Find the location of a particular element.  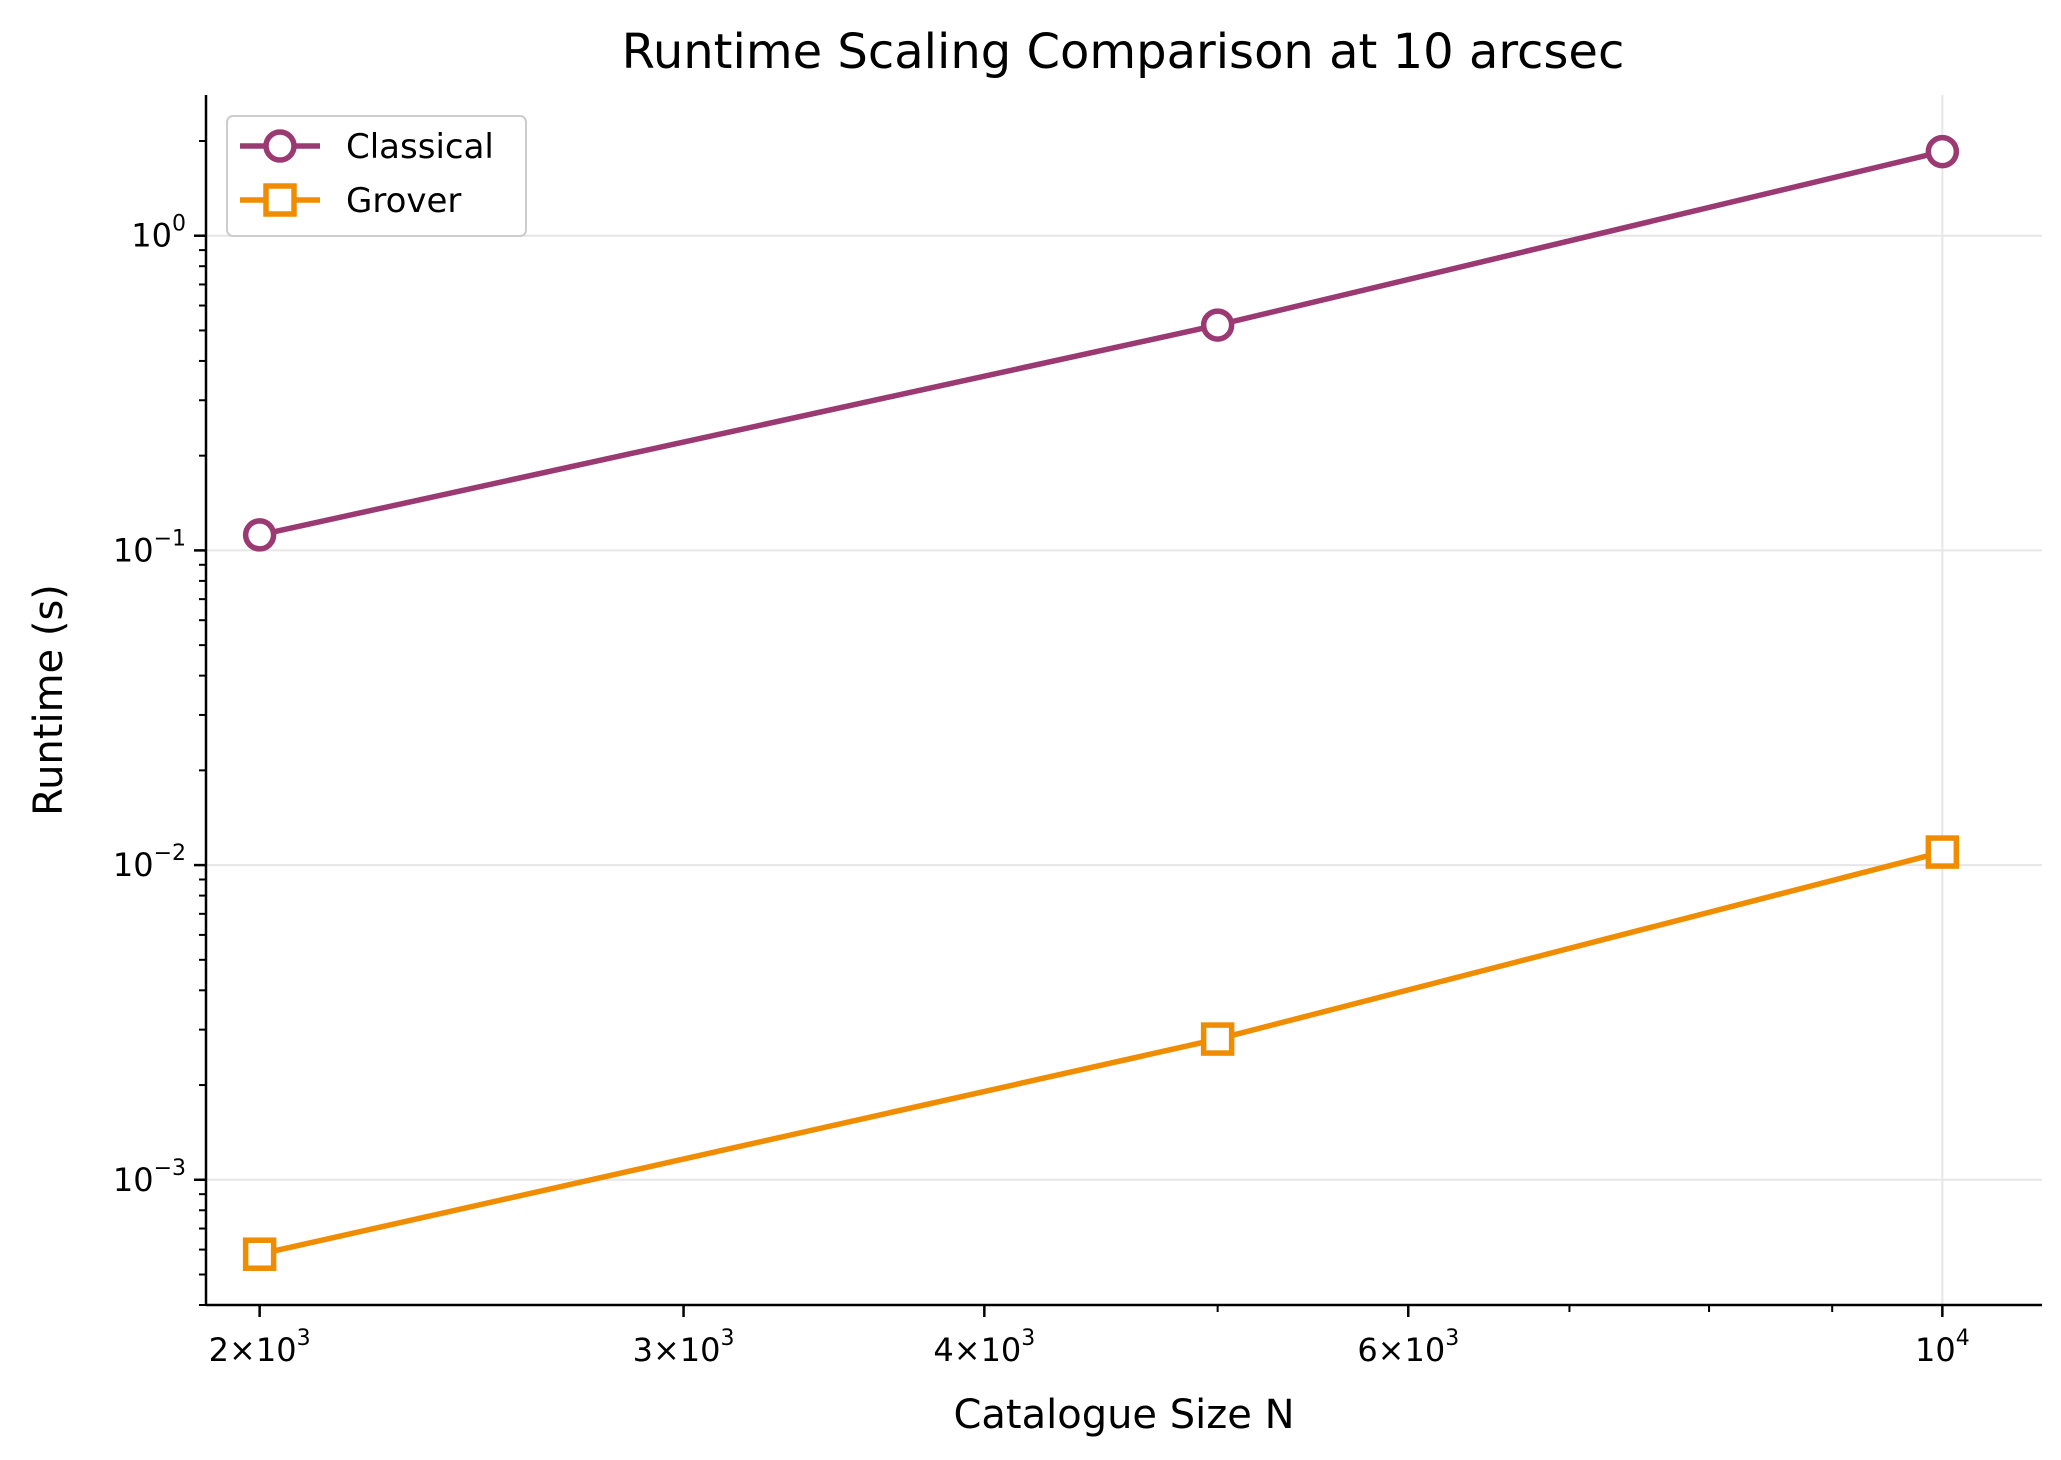

x-tick-label: 3×10³ is located at coordinates (684, 1347).